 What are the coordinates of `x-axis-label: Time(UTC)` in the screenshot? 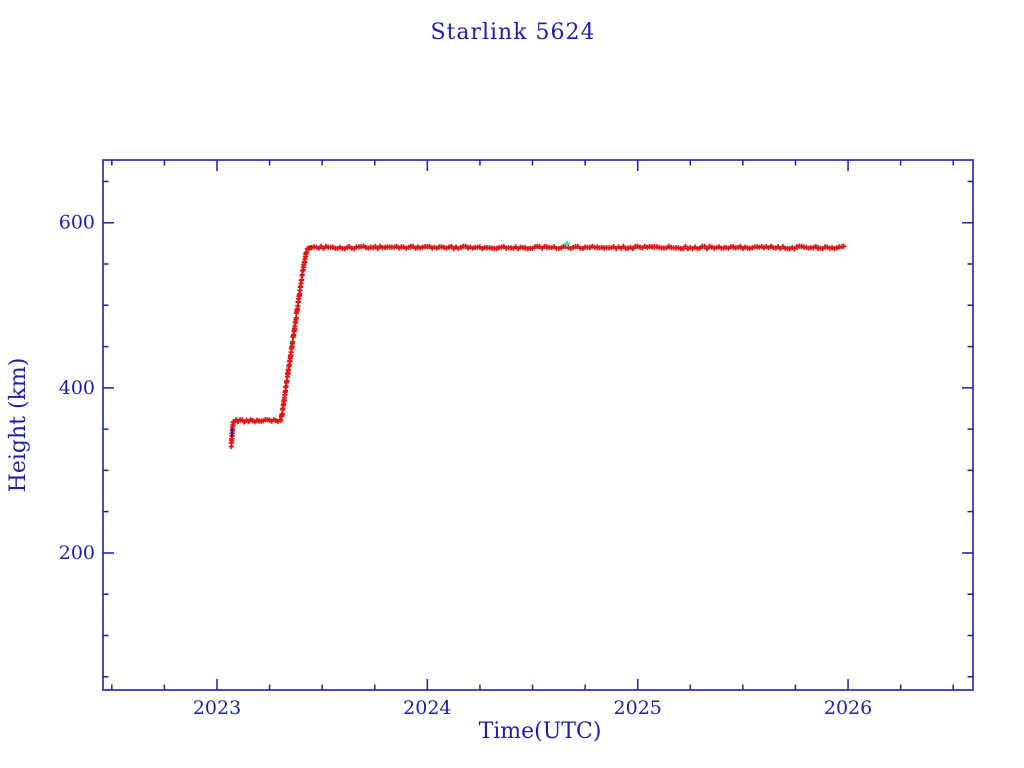 It's located at (540, 731).